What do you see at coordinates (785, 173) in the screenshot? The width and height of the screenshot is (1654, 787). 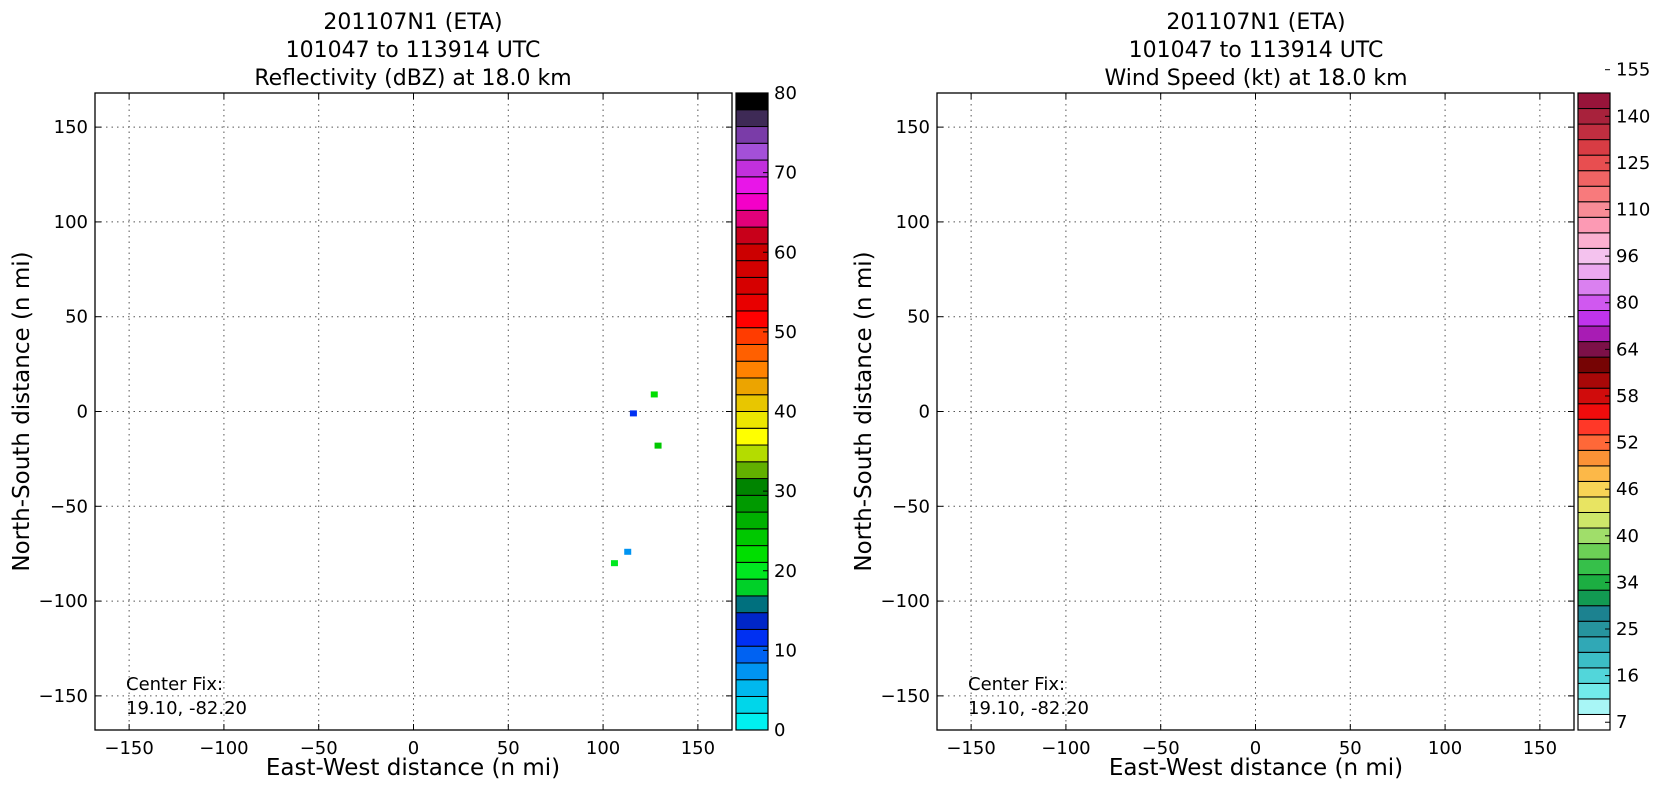 I see `colorbar-tick-label: 70` at bounding box center [785, 173].